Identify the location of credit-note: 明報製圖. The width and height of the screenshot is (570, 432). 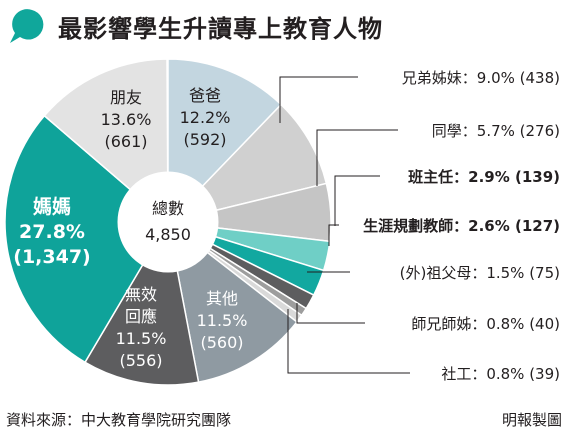
(531, 420).